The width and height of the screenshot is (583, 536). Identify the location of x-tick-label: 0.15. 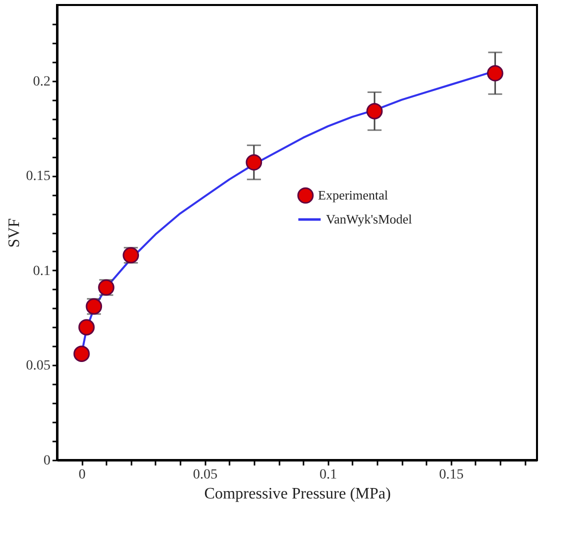
(451, 475).